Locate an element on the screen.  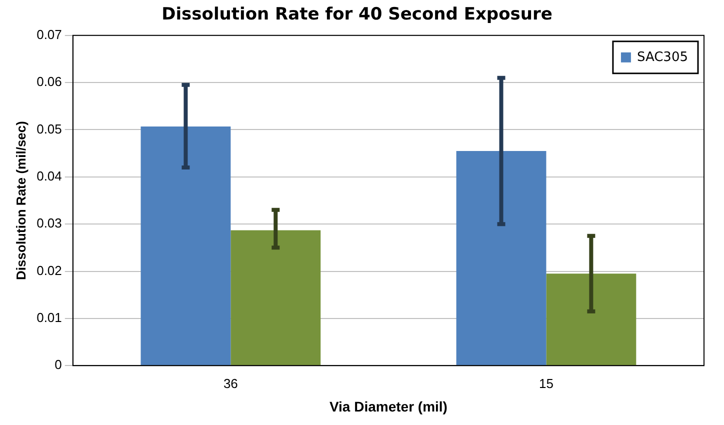
x-axis-title: Via Diameter (mil) is located at coordinates (388, 406).